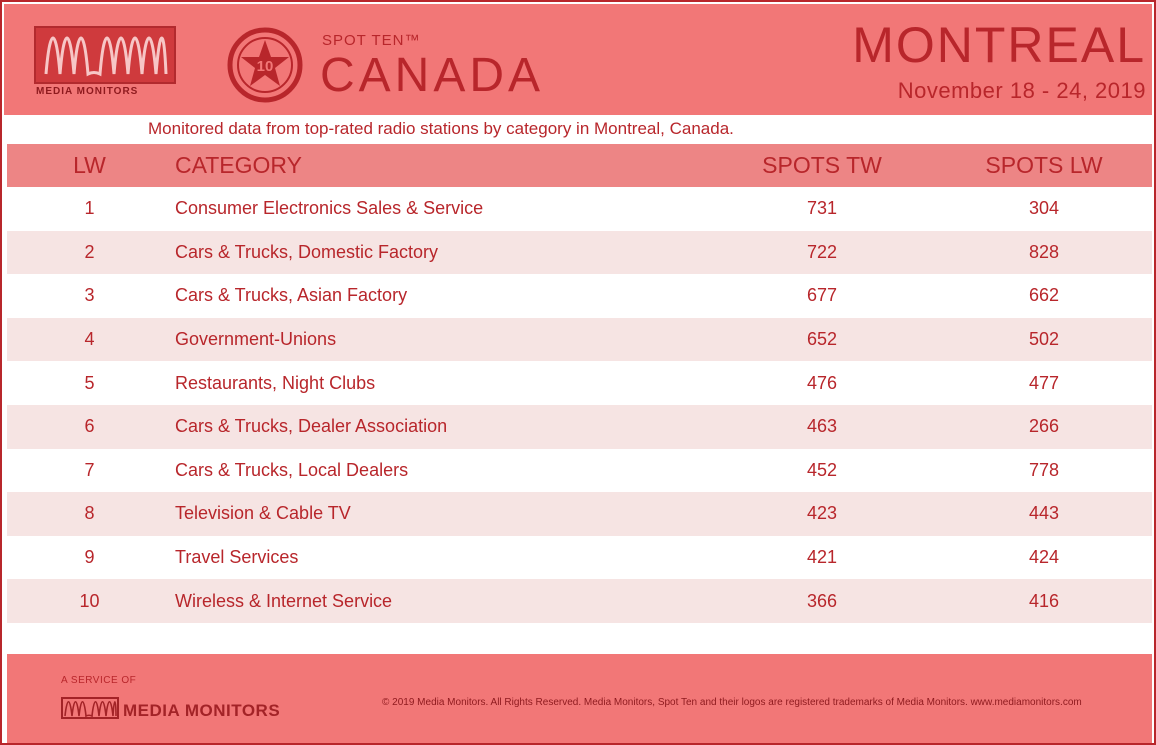 This screenshot has width=1156, height=745. I want to click on footer-waveform-icon, so click(90, 710).